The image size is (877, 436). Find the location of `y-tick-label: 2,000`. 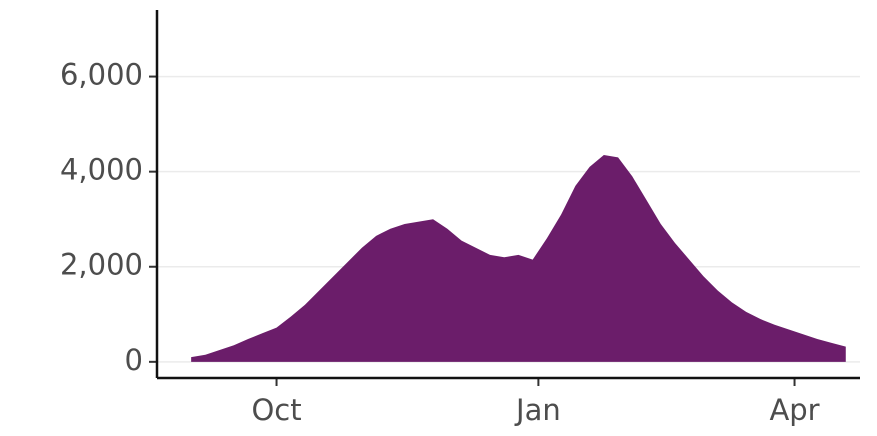

y-tick-label: 2,000 is located at coordinates (101, 265).